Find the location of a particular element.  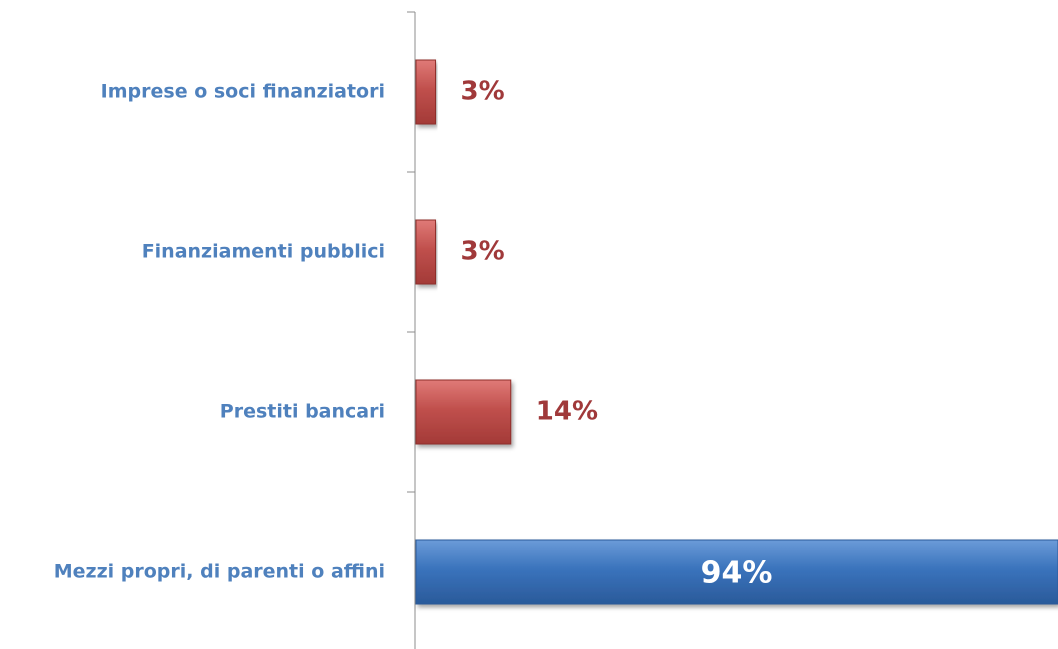

axis-ticks is located at coordinates (411, 252).